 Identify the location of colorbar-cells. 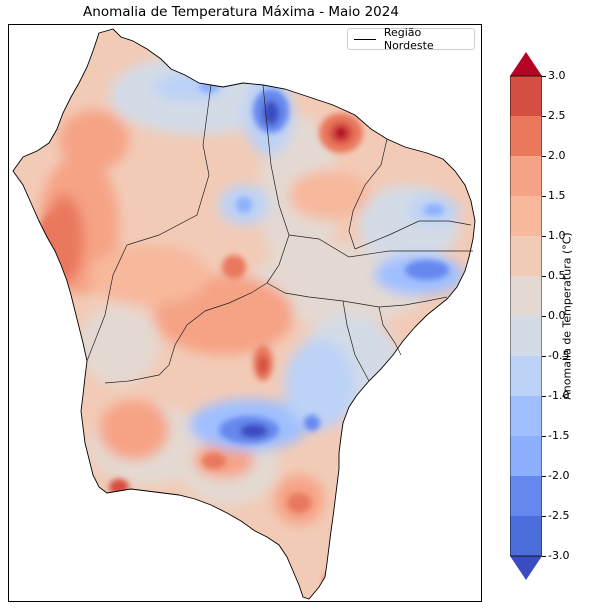
(526, 316).